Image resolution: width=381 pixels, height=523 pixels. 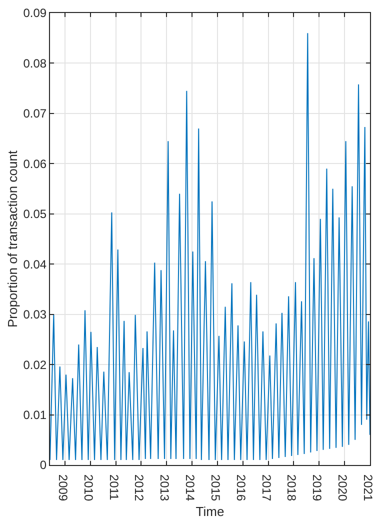 What do you see at coordinates (35, 214) in the screenshot?
I see `y-tick-label: 0.05` at bounding box center [35, 214].